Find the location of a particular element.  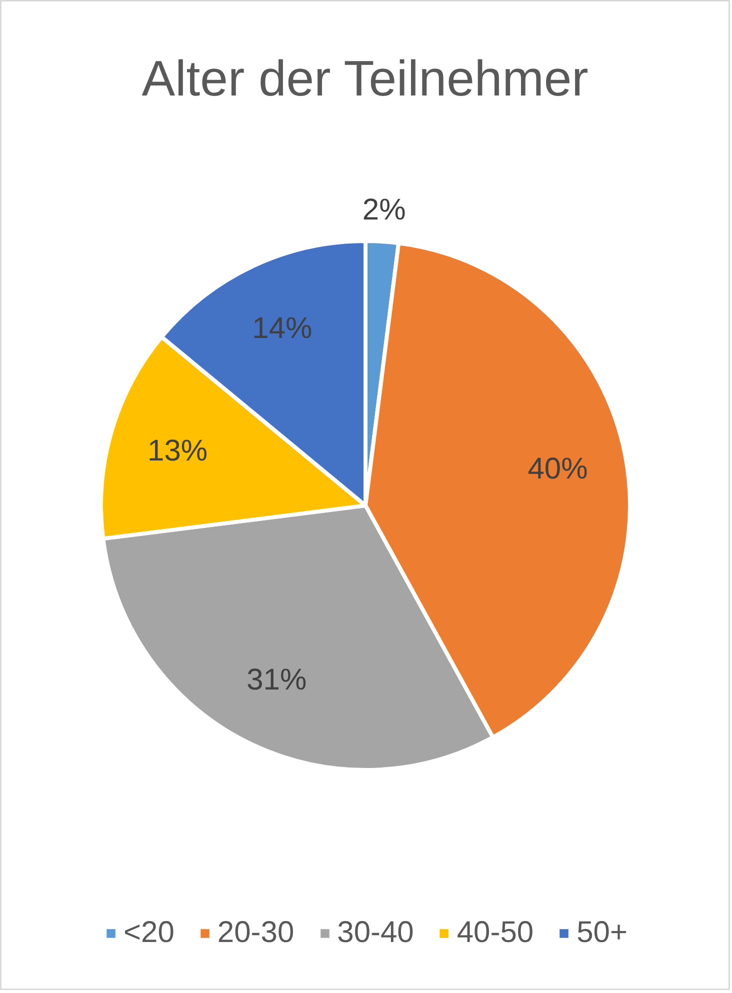

data-label: 13% is located at coordinates (178, 451).